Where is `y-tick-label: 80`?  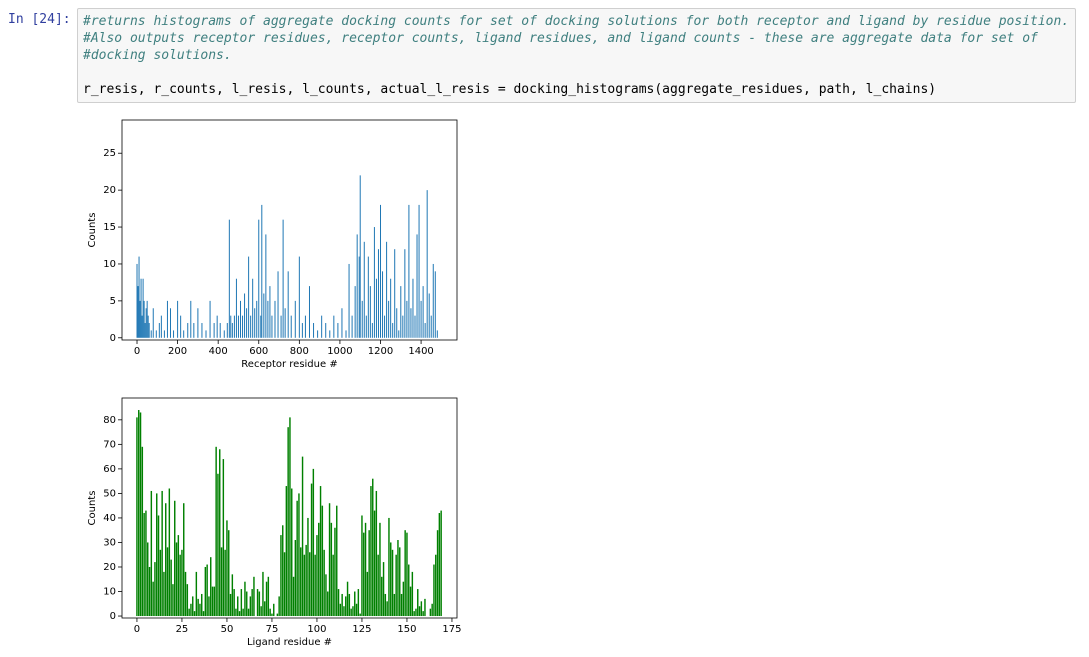 y-tick-label: 80 is located at coordinates (109, 420).